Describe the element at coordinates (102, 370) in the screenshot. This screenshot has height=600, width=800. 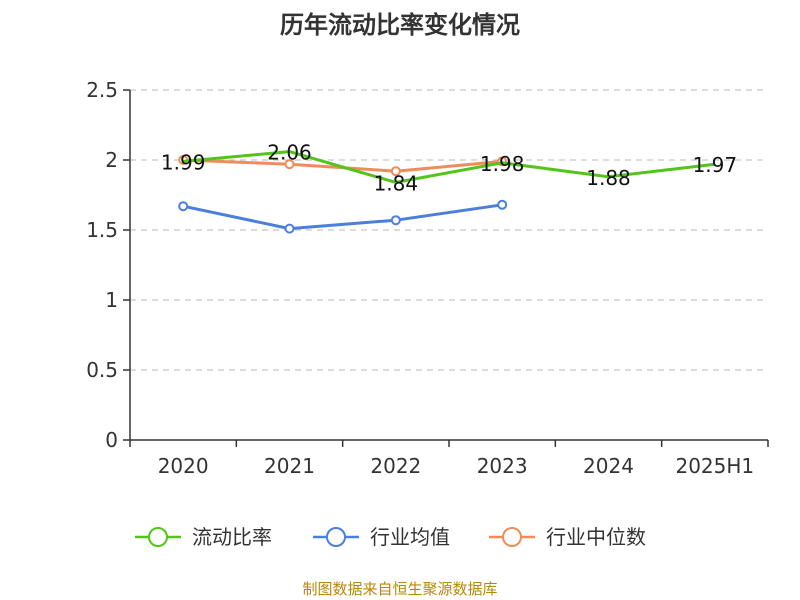
I see `y-tick-label-1: 0.5` at that location.